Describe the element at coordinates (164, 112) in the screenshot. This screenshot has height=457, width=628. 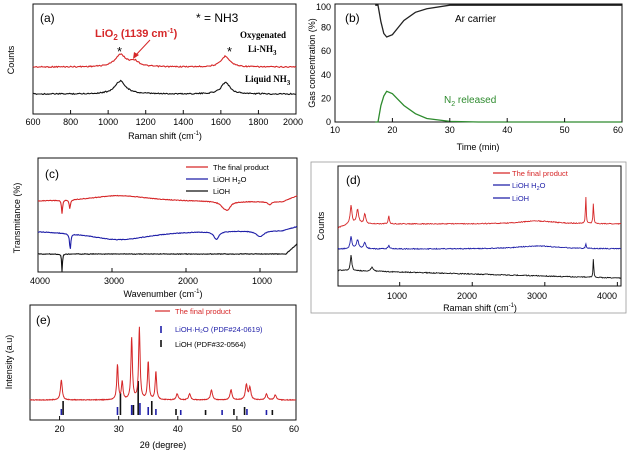
I see `chart-a-tickmarks` at that location.